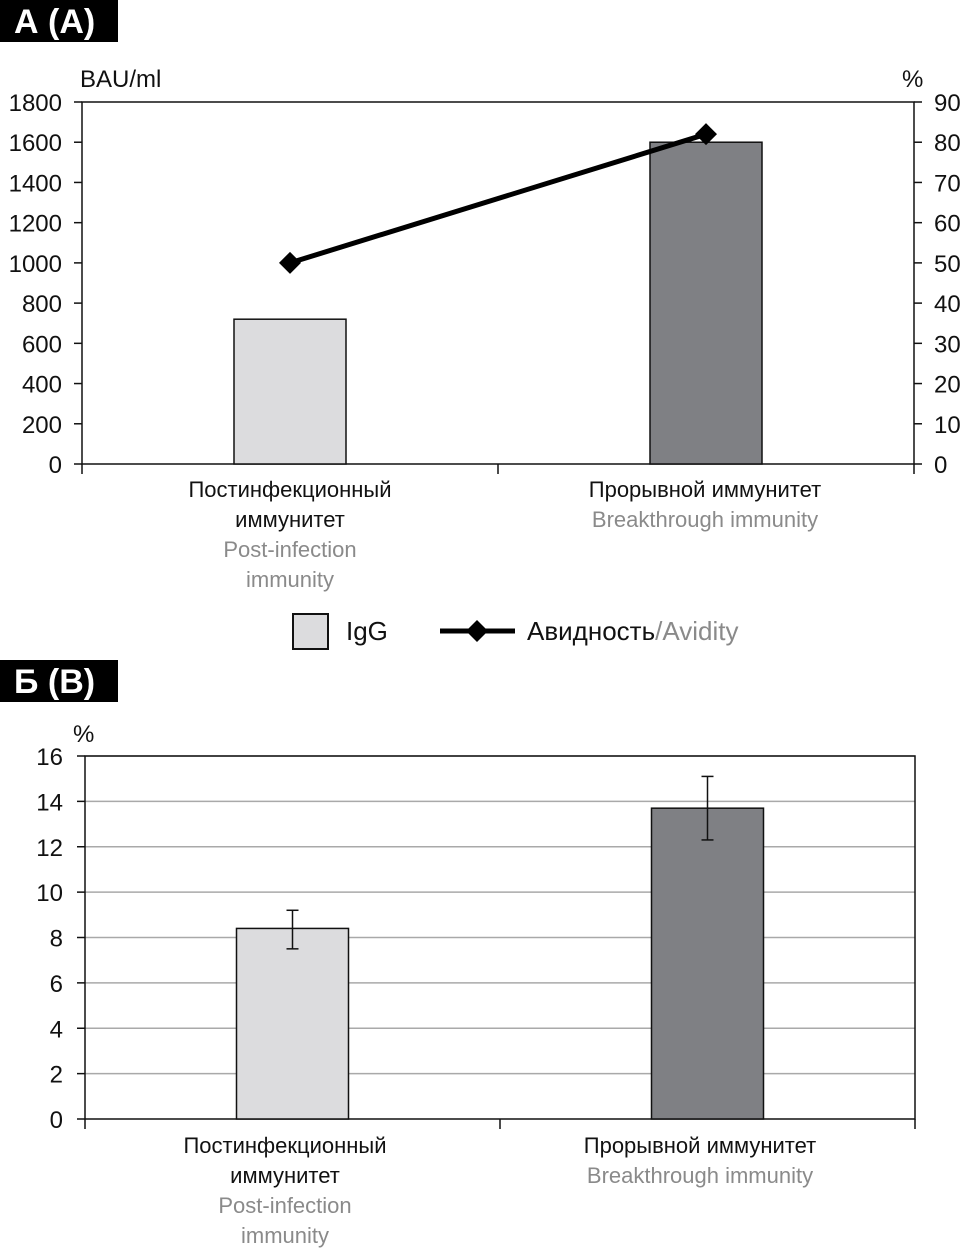  What do you see at coordinates (367, 631) in the screenshot?
I see `legend-igg-label: IgG` at bounding box center [367, 631].